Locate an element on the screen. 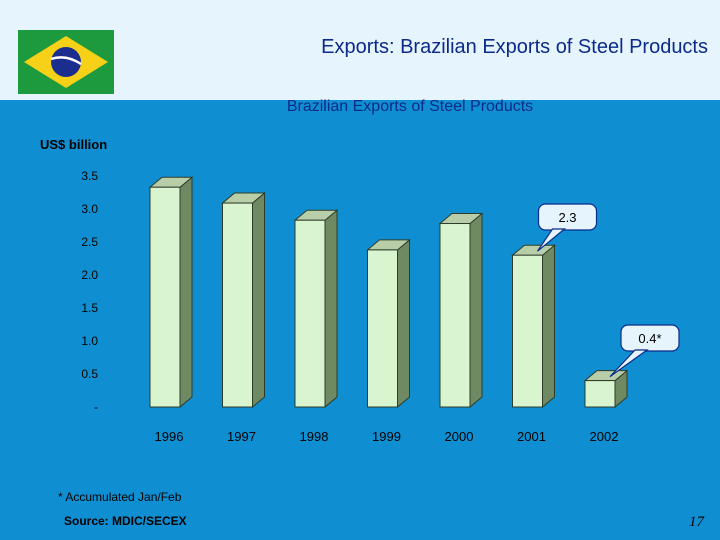  bar-1999 is located at coordinates (388, 323).